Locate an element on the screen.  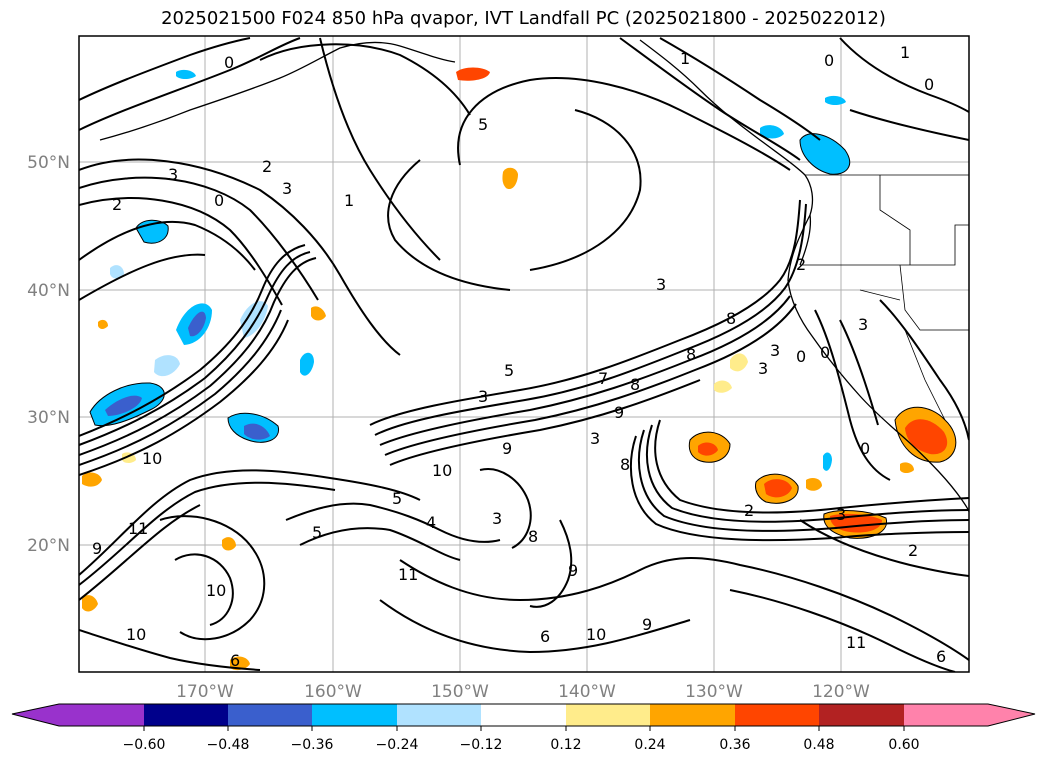
lon-label-120w: 120°W is located at coordinates (841, 692).